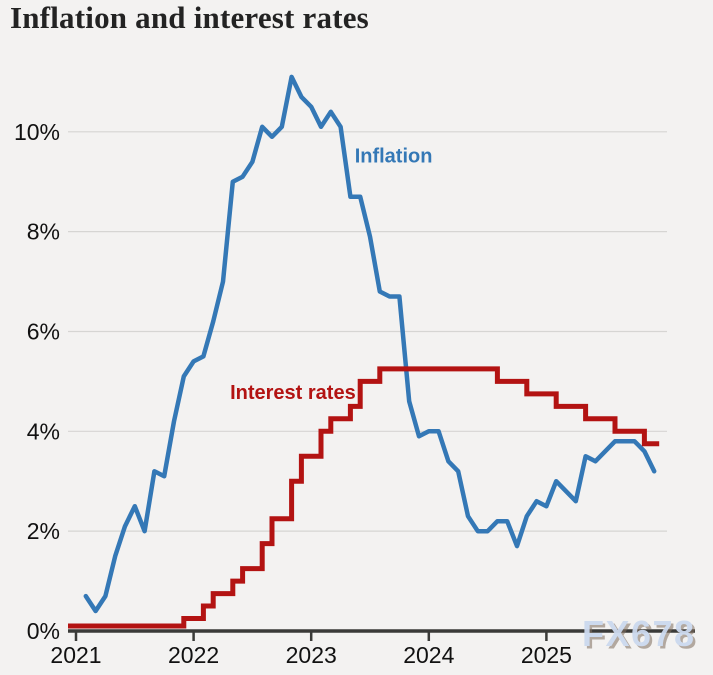 The image size is (713, 675). Describe the element at coordinates (189, 17) in the screenshot. I see `chart-title: Inflation and interest rates` at that location.